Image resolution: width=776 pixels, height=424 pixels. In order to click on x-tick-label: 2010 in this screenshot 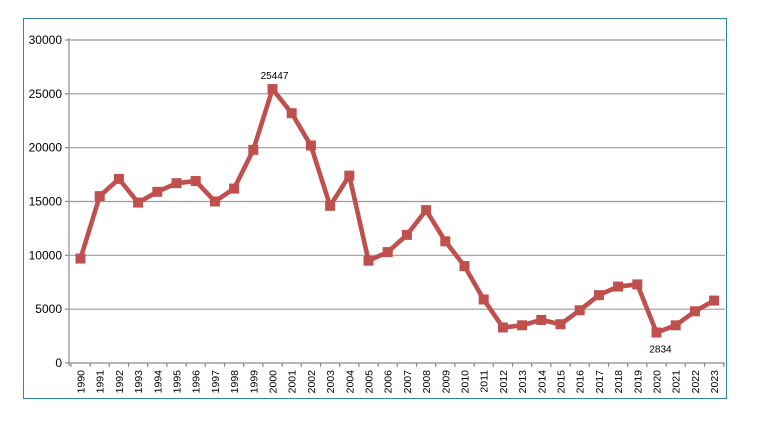, I will do `click(466, 382)`.